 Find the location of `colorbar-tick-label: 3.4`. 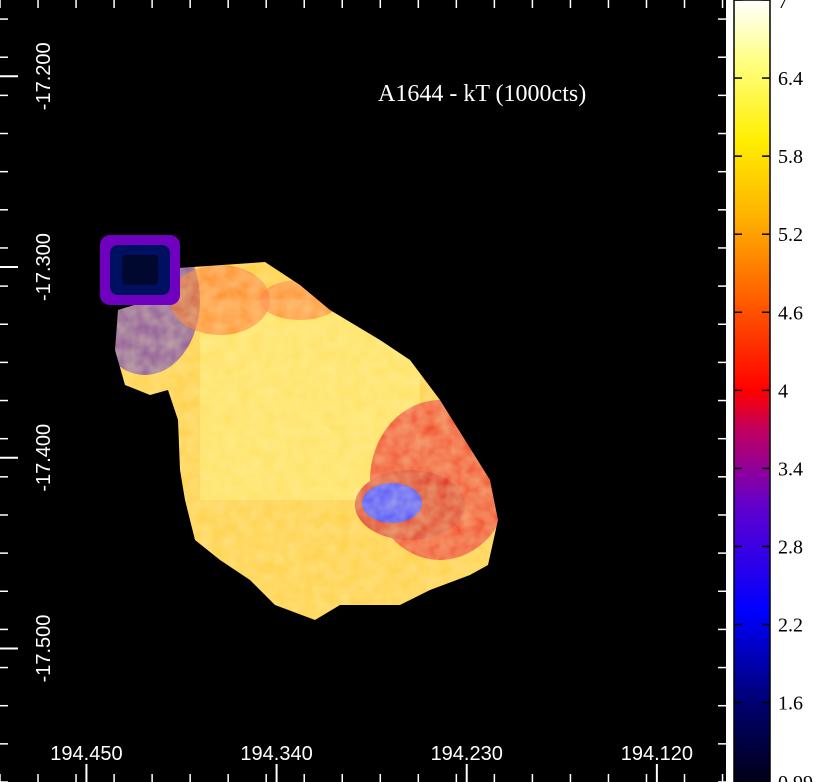

colorbar-tick-label: 3.4 is located at coordinates (790, 469).